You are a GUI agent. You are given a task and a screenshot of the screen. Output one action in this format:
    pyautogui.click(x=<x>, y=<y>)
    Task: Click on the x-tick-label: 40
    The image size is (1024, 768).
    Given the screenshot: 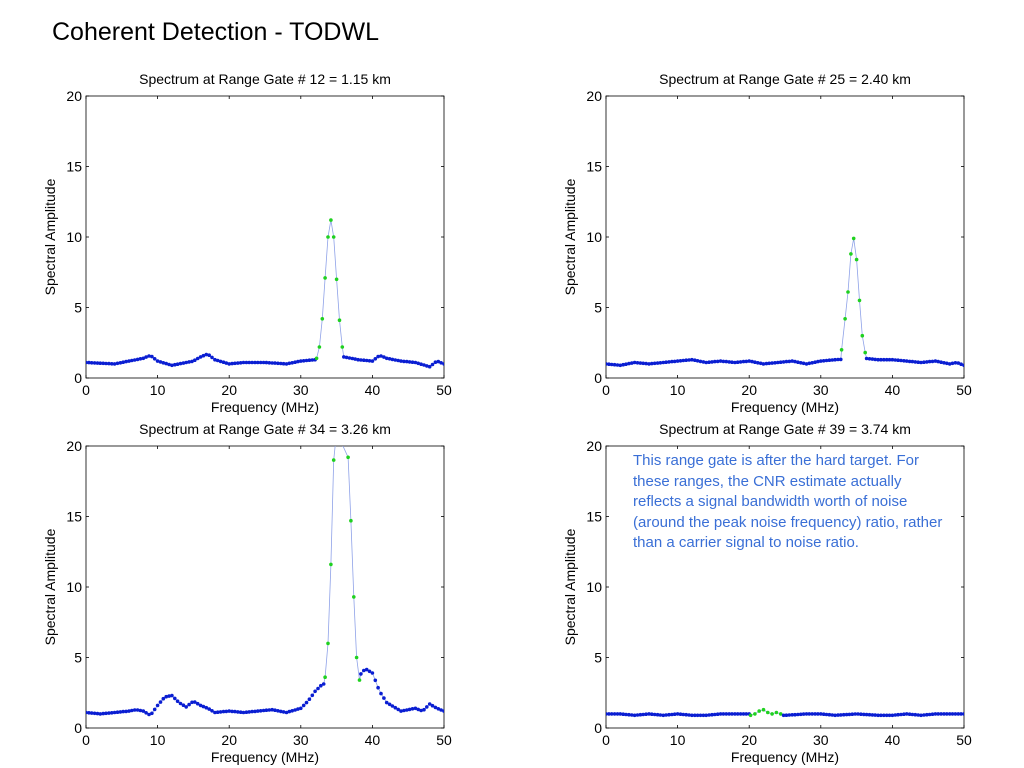 What is the action you would take?
    pyautogui.click(x=373, y=740)
    